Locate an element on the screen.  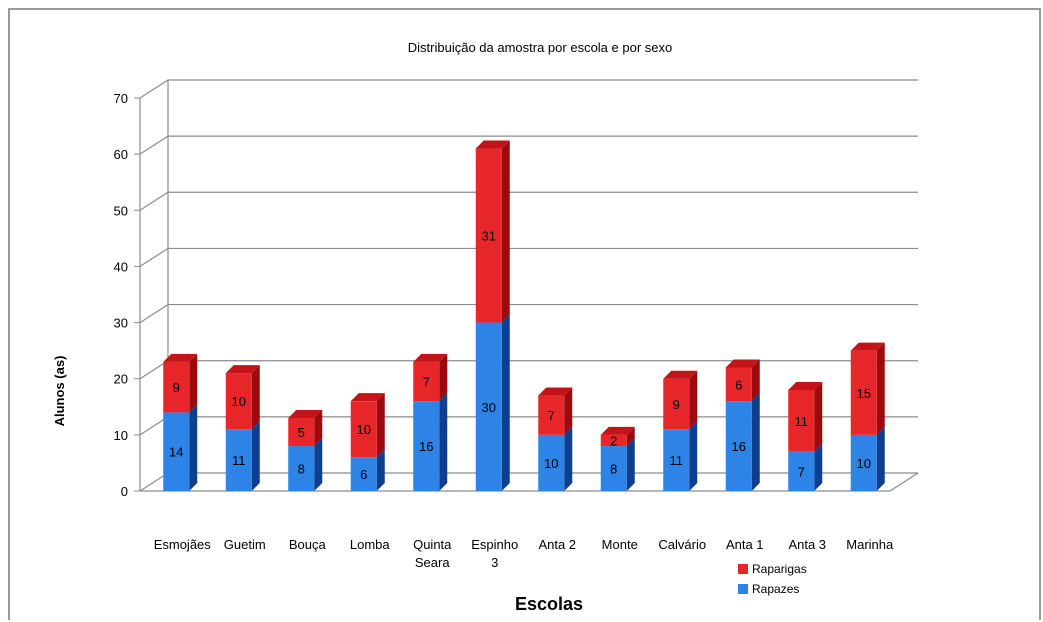
x-axis-floor is located at coordinates (529, 482).